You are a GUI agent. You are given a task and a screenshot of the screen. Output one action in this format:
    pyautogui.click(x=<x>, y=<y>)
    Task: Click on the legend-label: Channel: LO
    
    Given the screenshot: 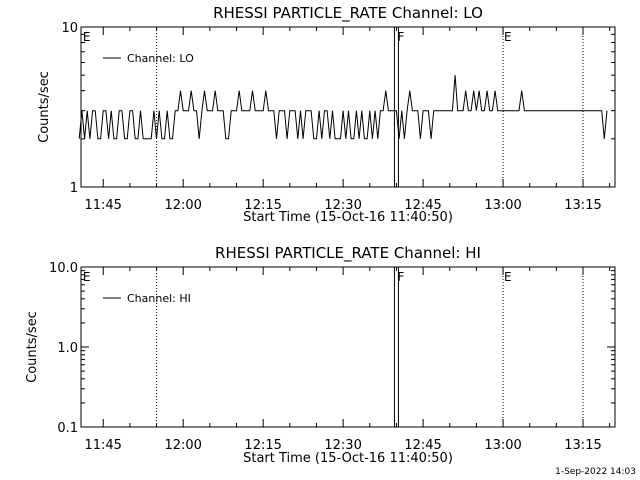 What is the action you would take?
    pyautogui.click(x=160, y=58)
    